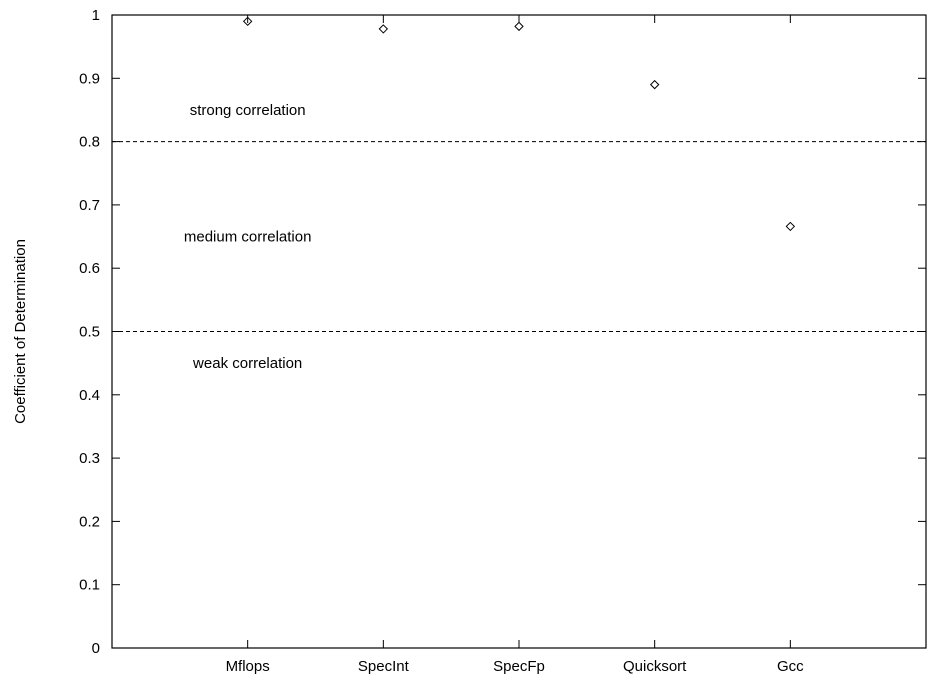  I want to click on x-category-label: Gcc, so click(790, 666).